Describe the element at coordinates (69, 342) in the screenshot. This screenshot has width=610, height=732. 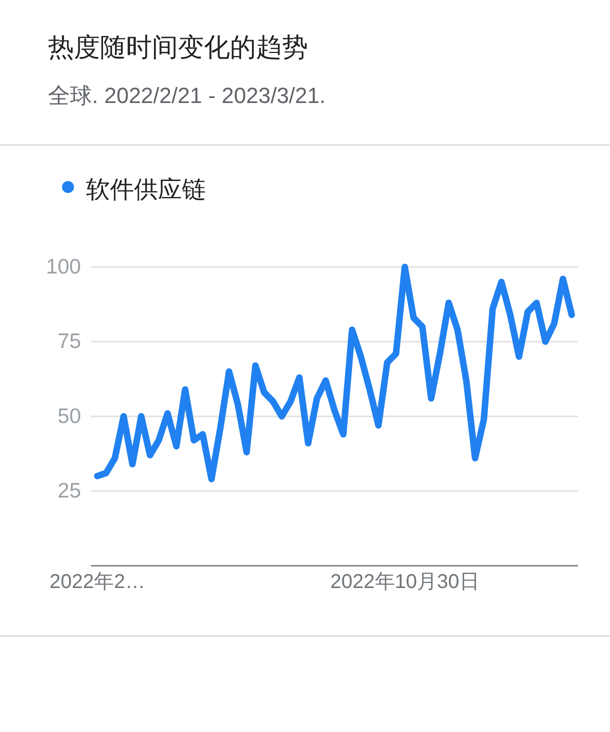
I see `y-tick-label: 75` at that location.